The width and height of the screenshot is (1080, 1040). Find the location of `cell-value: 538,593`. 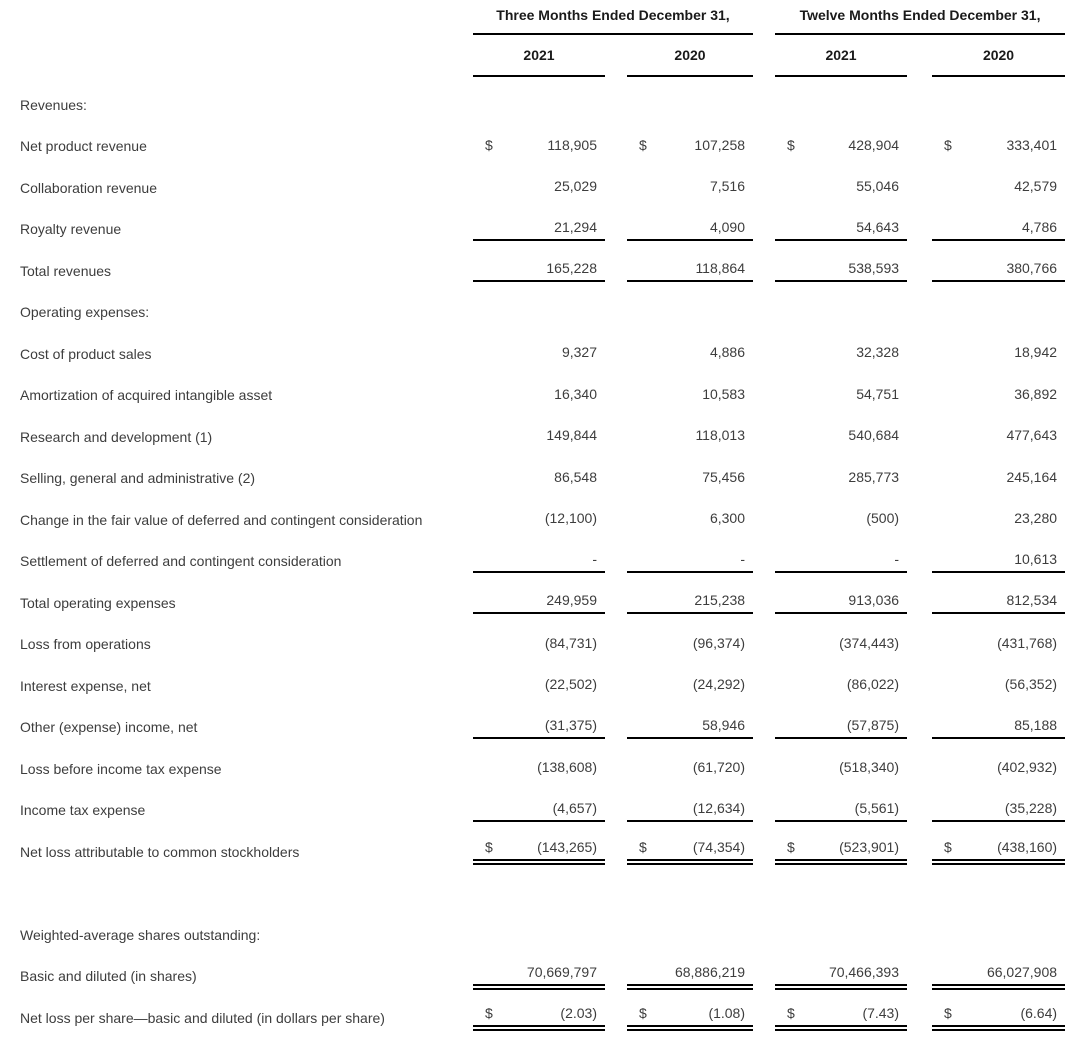

cell-value: 538,593 is located at coordinates (874, 268).